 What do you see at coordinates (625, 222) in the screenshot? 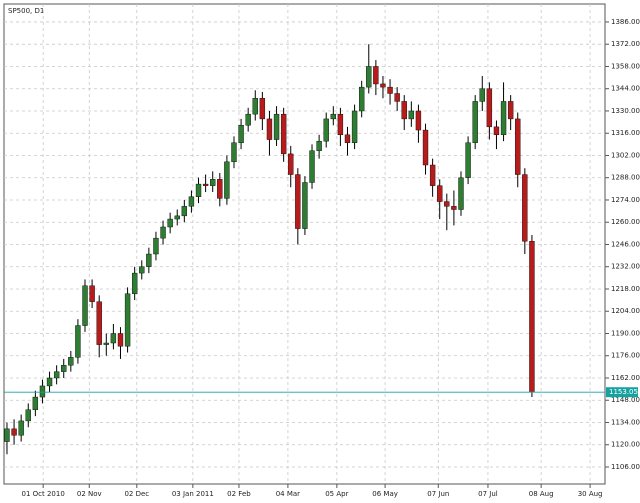
I see `y-tick-label: 1260.00` at bounding box center [625, 222].